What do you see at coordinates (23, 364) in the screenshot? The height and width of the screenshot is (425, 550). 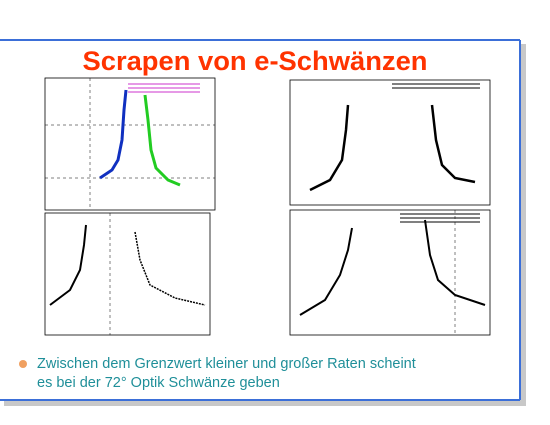 I see `bullet-marker` at bounding box center [23, 364].